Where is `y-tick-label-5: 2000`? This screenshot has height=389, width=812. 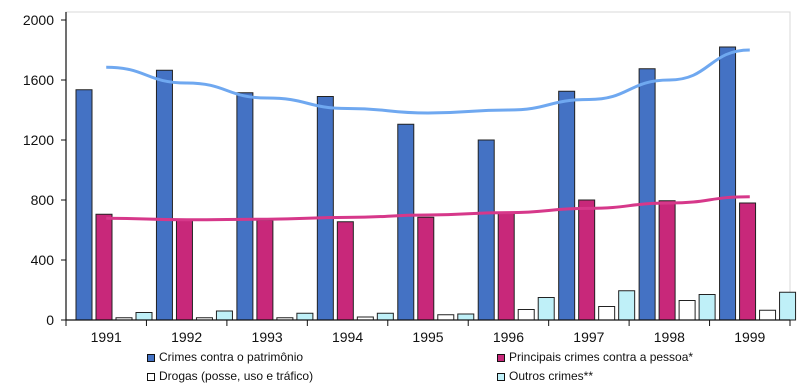 y-tick-label-5: 2000 is located at coordinates (38, 20).